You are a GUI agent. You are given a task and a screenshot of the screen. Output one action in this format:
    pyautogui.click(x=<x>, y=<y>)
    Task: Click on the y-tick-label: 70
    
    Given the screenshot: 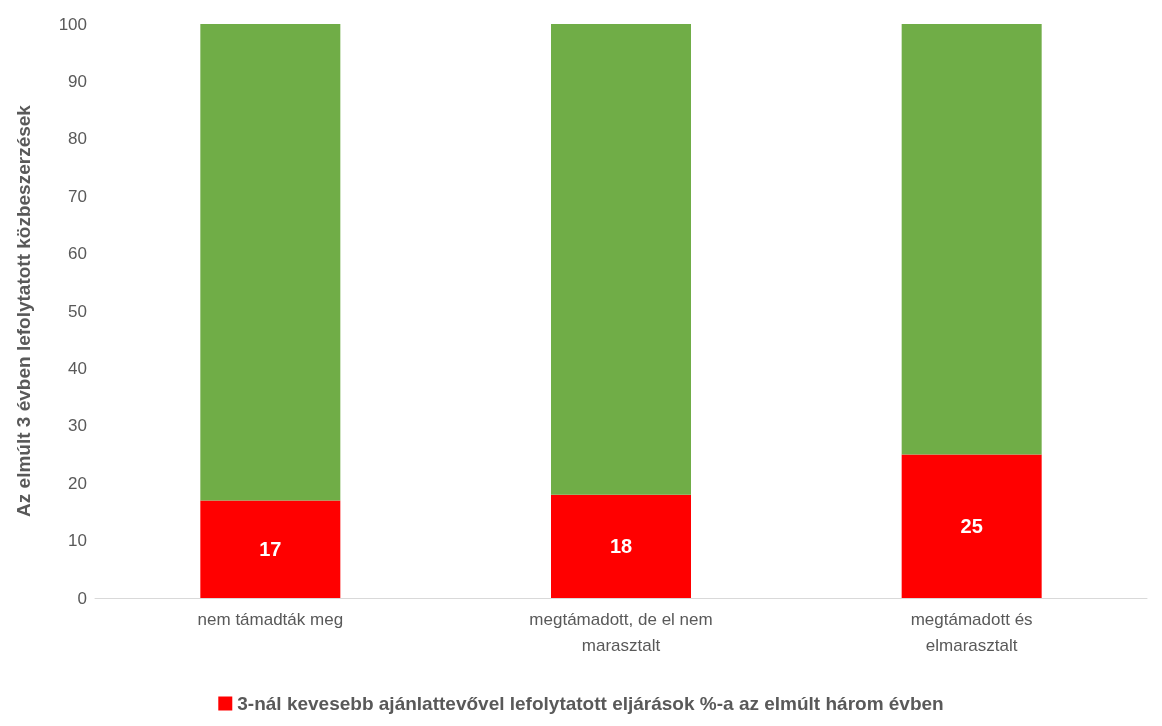 What is the action you would take?
    pyautogui.click(x=77, y=196)
    